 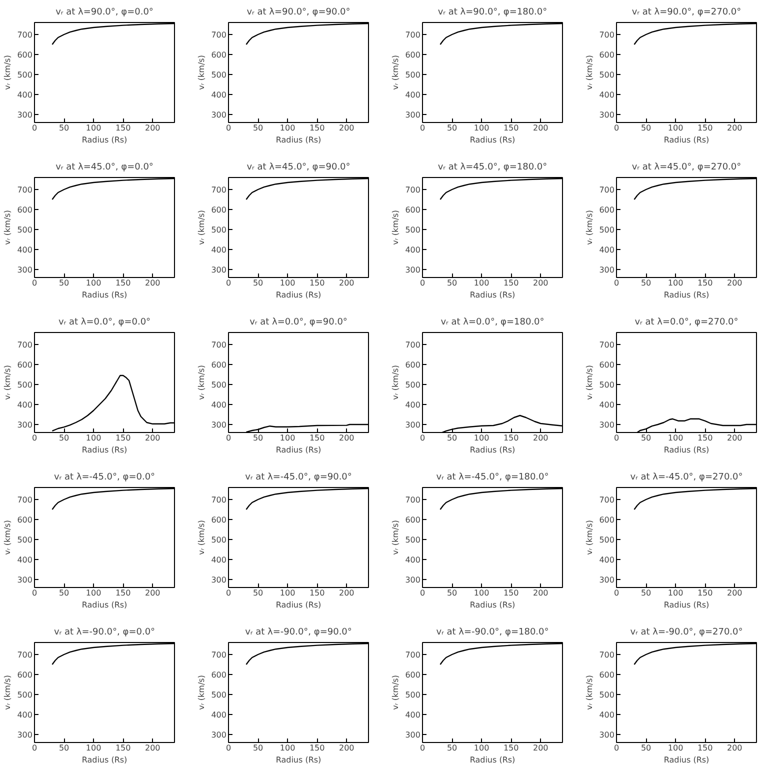 What do you see at coordinates (492, 633) in the screenshot?
I see `chart-title: vᵣ at λ=-90.0°, φ=180.0°` at bounding box center [492, 633].